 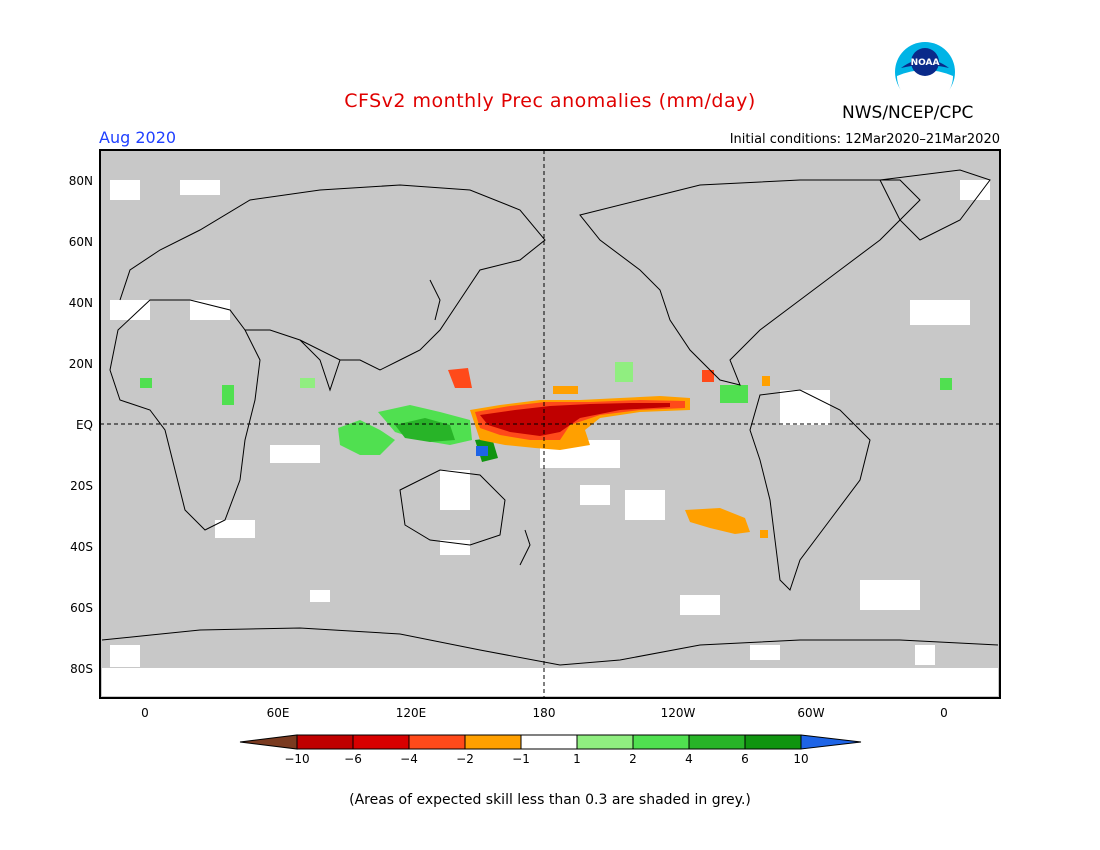 What do you see at coordinates (81, 303) in the screenshot?
I see `lat-label: 40N` at bounding box center [81, 303].